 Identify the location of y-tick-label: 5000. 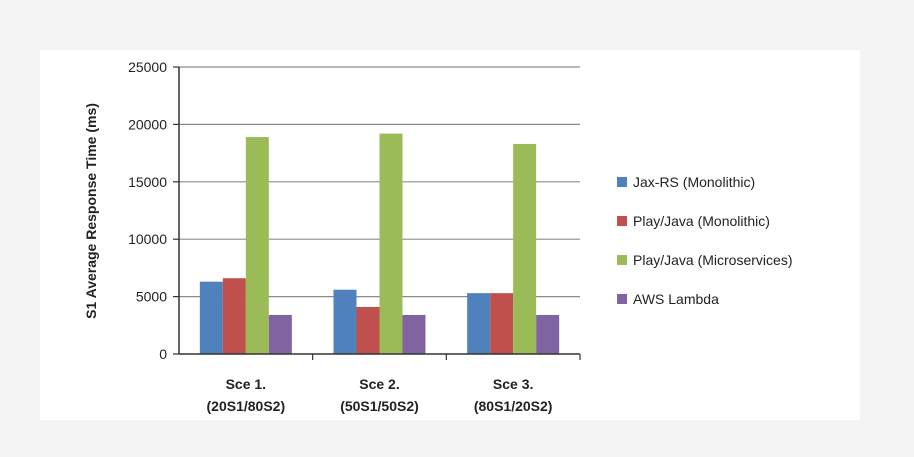
(151, 297).